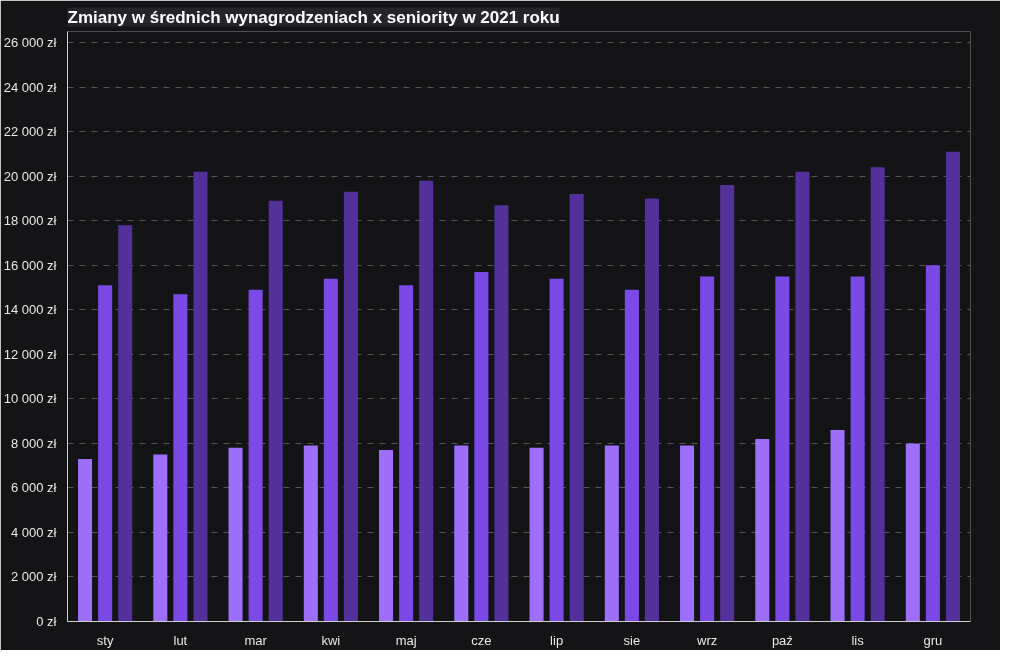 The height and width of the screenshot is (660, 1009). Describe the element at coordinates (30, 265) in the screenshot. I see `y-tick-label: 16 000 zł` at that location.